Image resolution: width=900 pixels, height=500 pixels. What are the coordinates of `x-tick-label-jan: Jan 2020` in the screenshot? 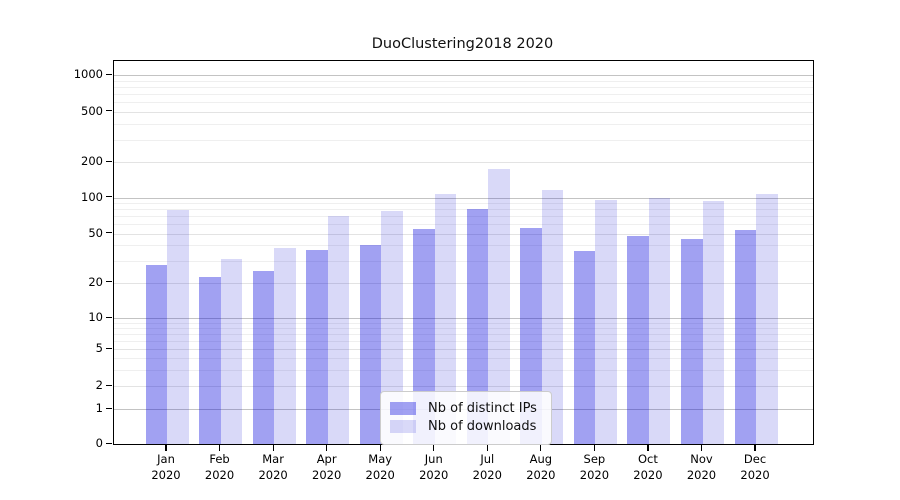 It's located at (166, 467).